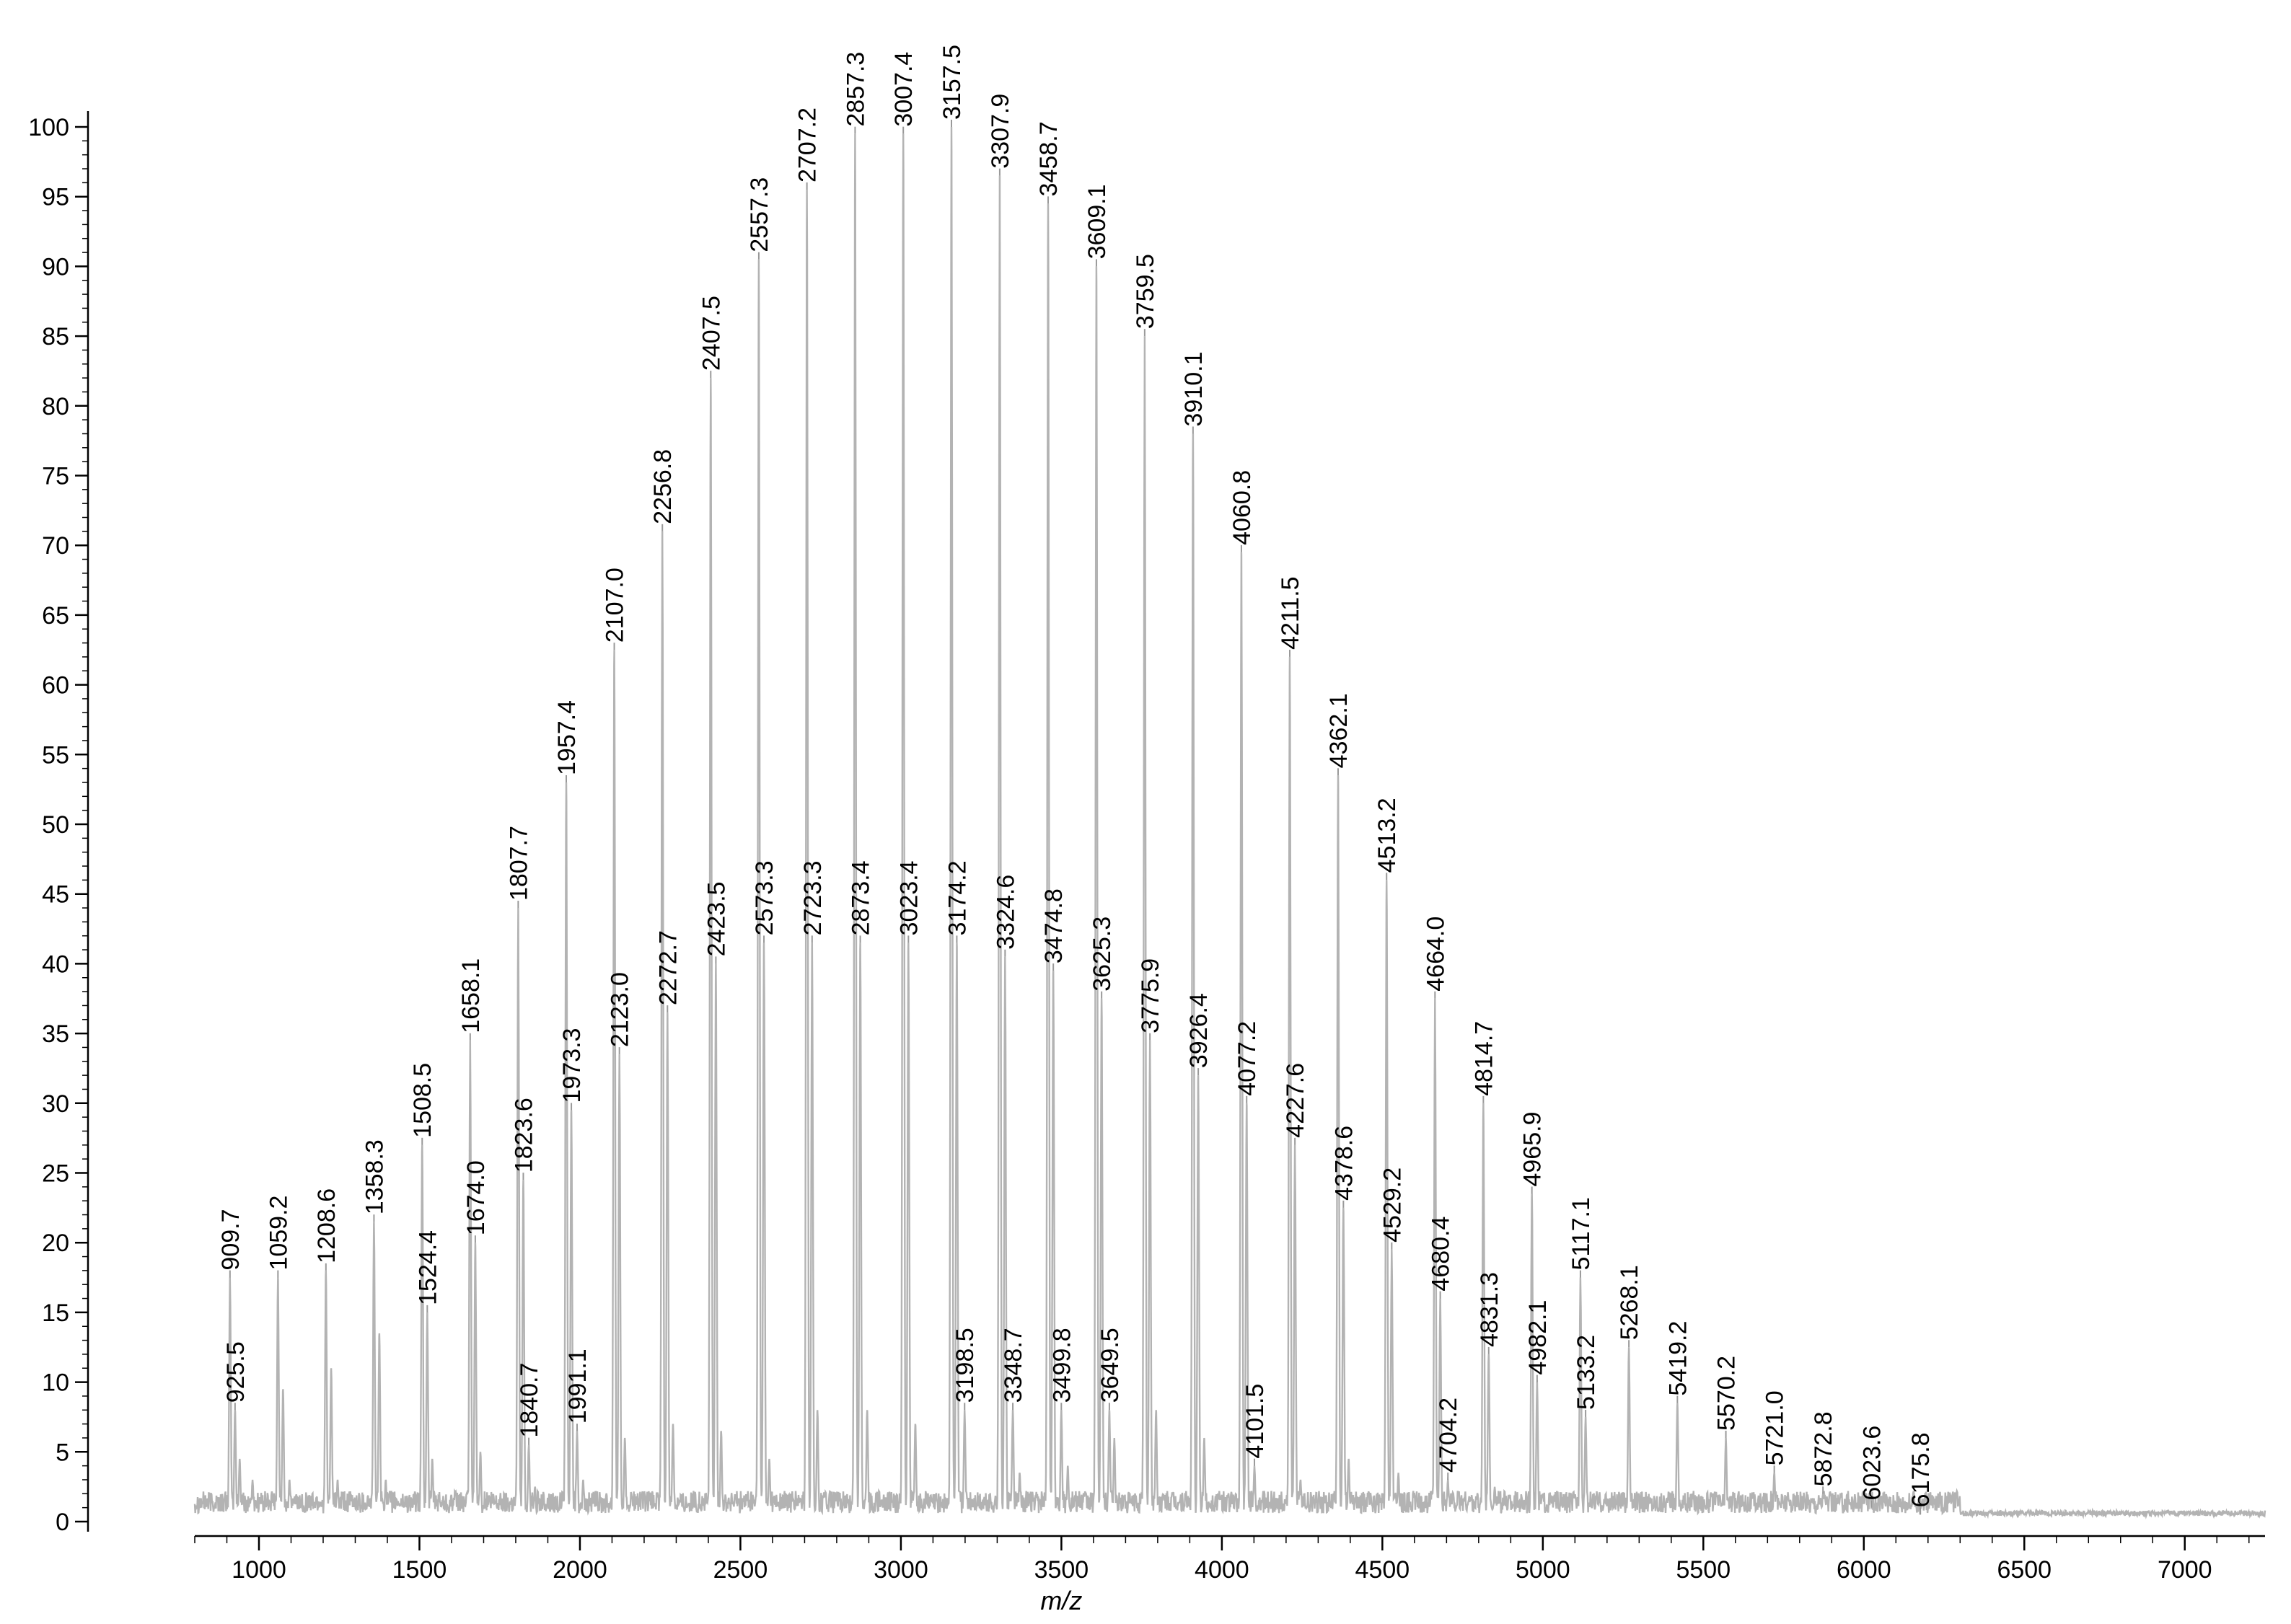 The height and width of the screenshot is (1624, 2291). Describe the element at coordinates (1543, 1570) in the screenshot. I see `x-tick-label: 5000` at that location.